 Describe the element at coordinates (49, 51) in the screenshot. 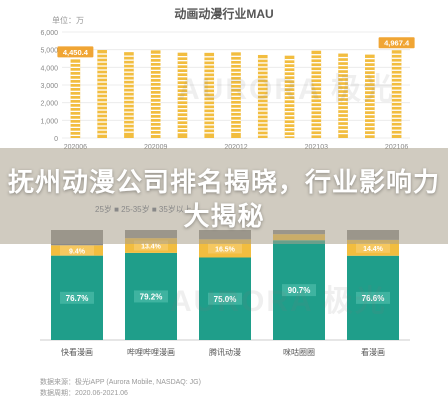

I see `y-tick-label: 5,000` at that location.